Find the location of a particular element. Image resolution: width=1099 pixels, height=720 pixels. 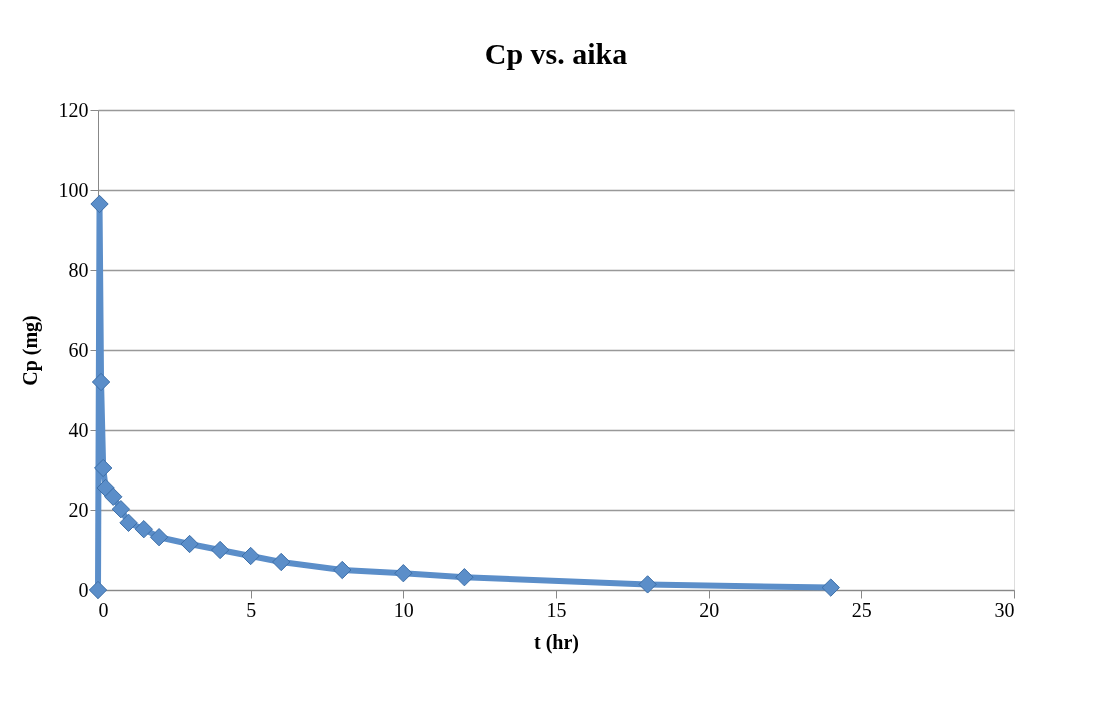

chart-title: Cp vs. aika is located at coordinates (556, 53).